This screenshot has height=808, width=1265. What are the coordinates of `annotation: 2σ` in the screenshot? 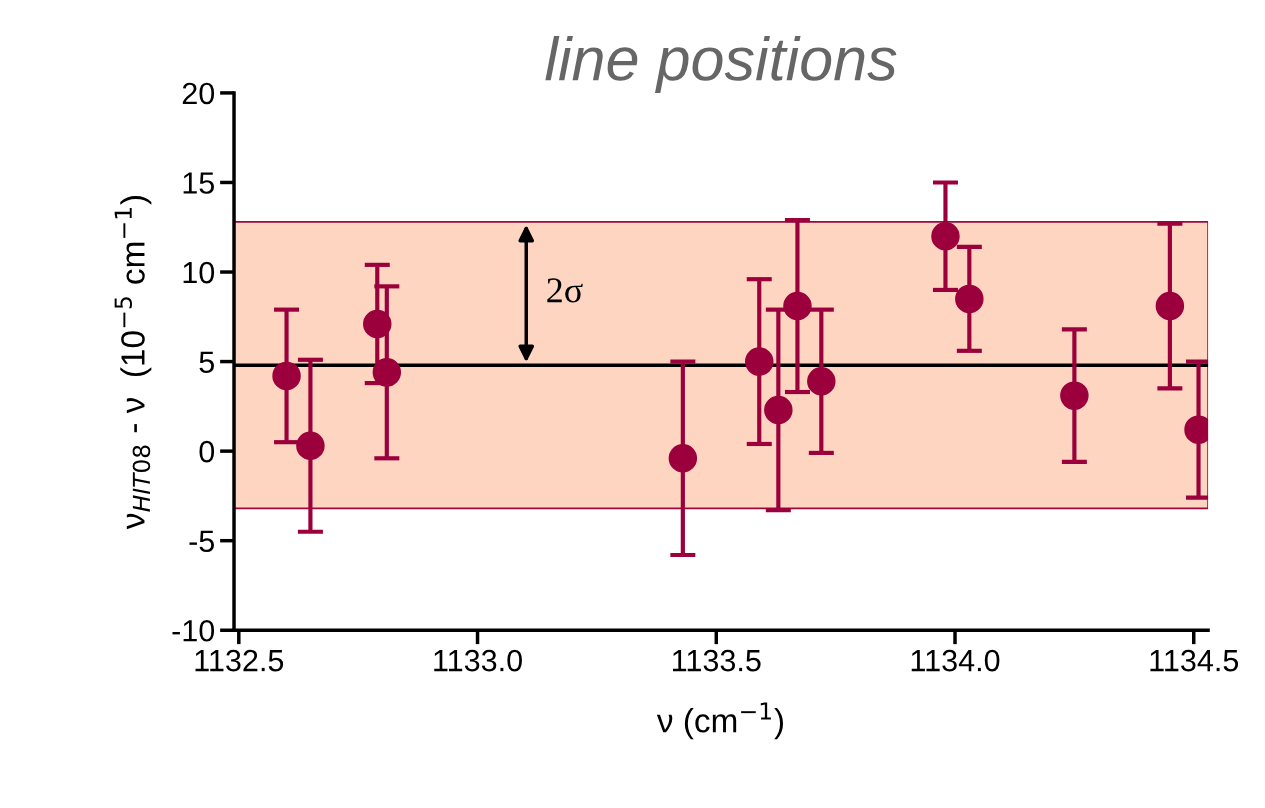 It's located at (565, 290).